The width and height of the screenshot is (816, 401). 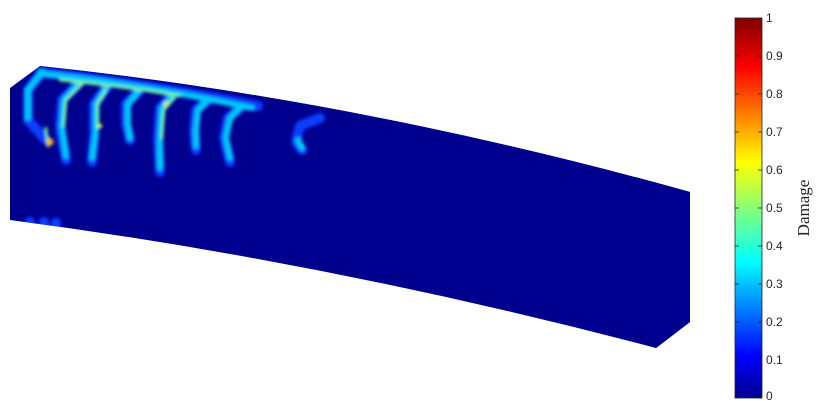 What do you see at coordinates (165, 120) in the screenshot?
I see `crack-mid` at bounding box center [165, 120].